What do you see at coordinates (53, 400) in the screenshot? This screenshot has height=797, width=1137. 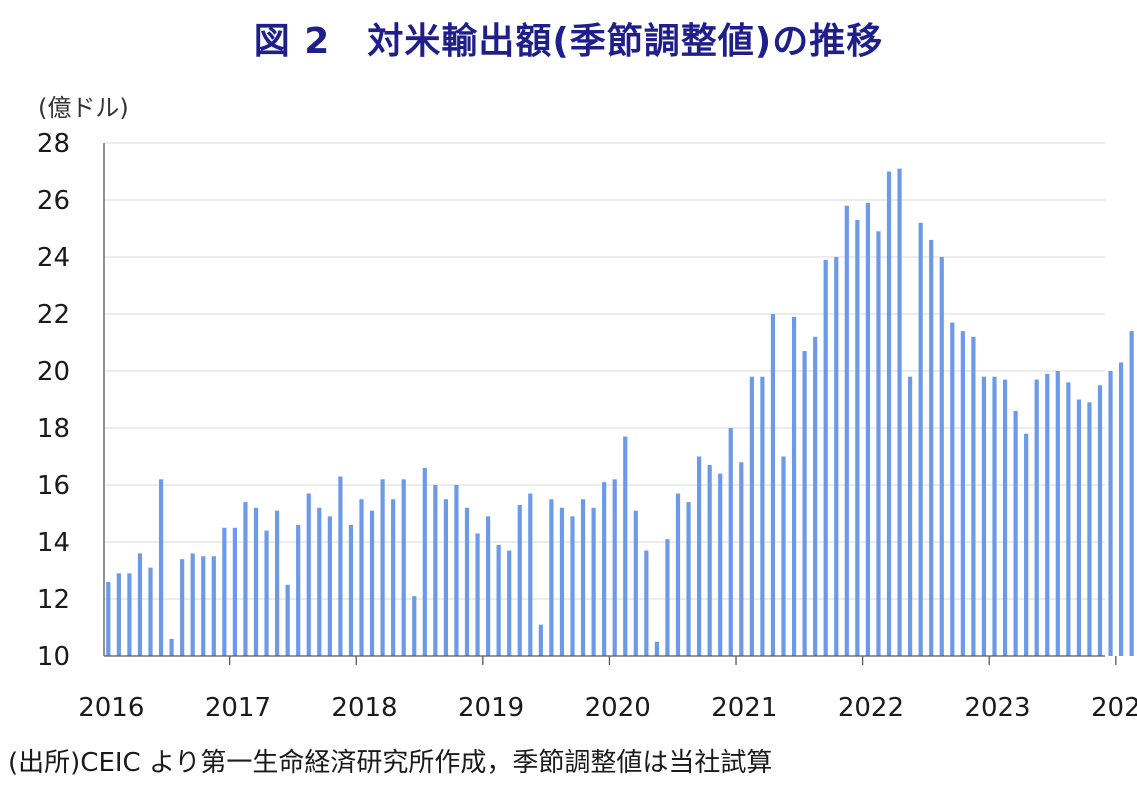 I see `y-tick-labels: 10 12 14 16 18 20 22 24 26 28` at bounding box center [53, 400].